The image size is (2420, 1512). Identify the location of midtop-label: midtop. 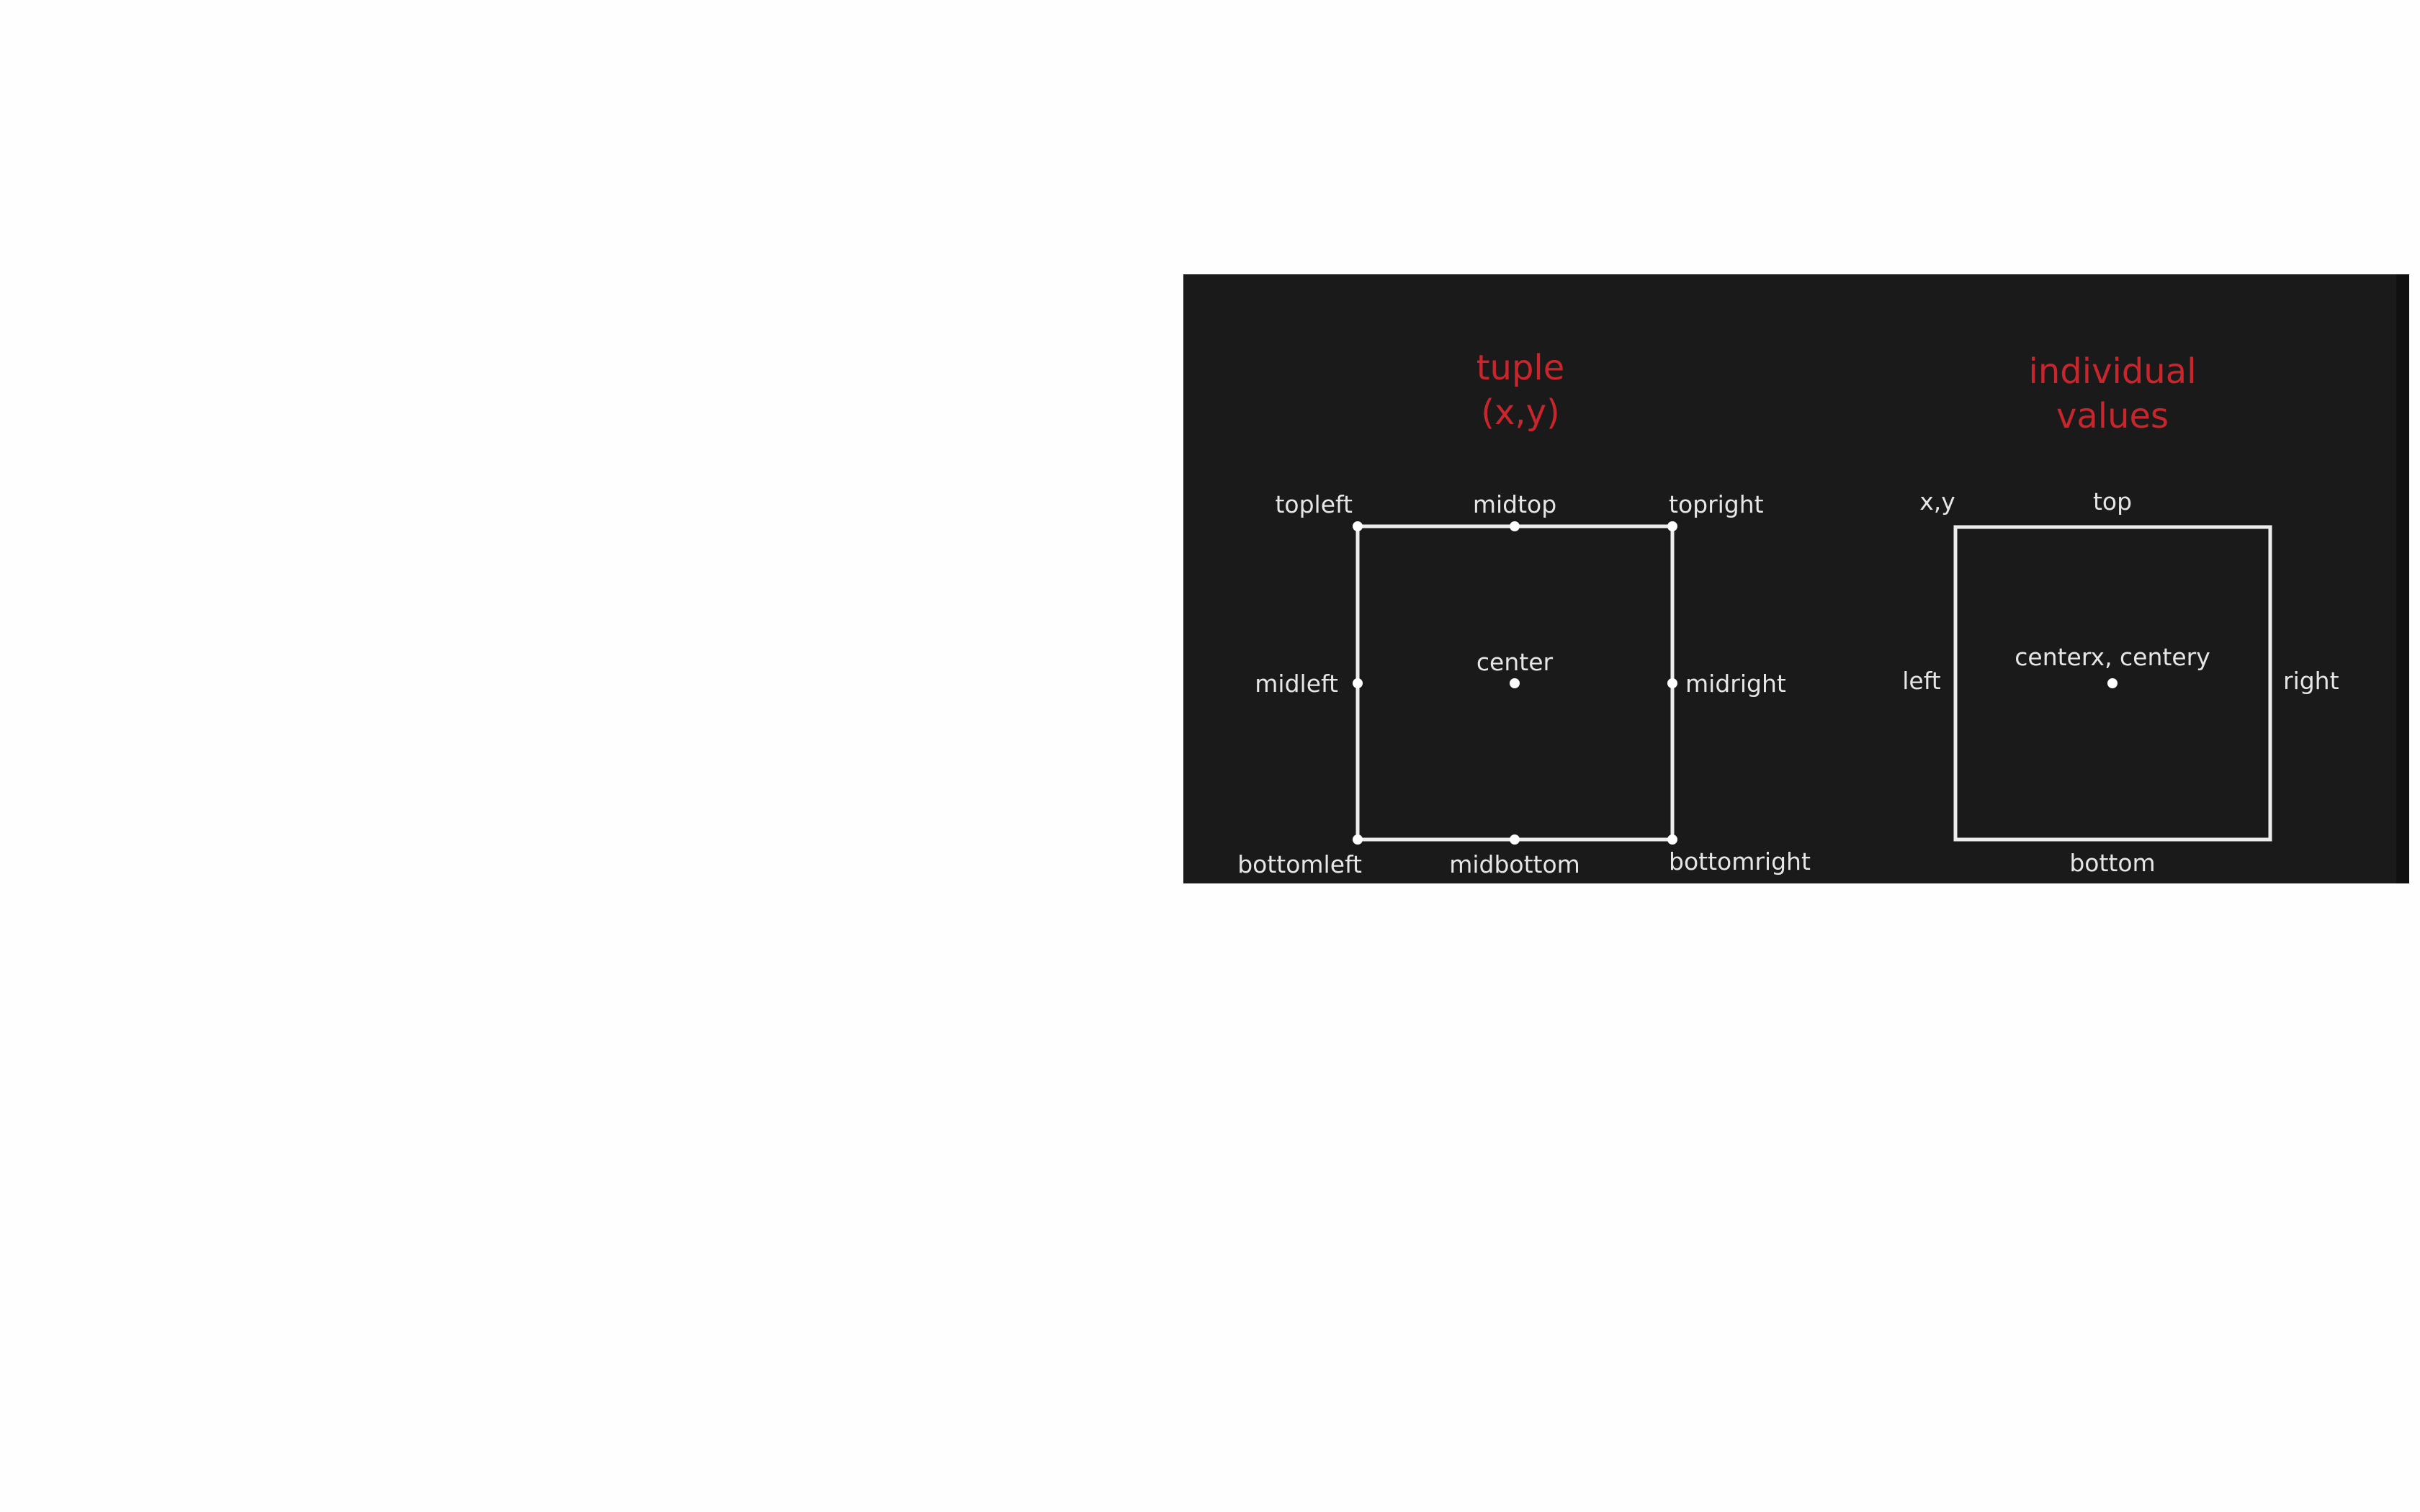
(1515, 504).